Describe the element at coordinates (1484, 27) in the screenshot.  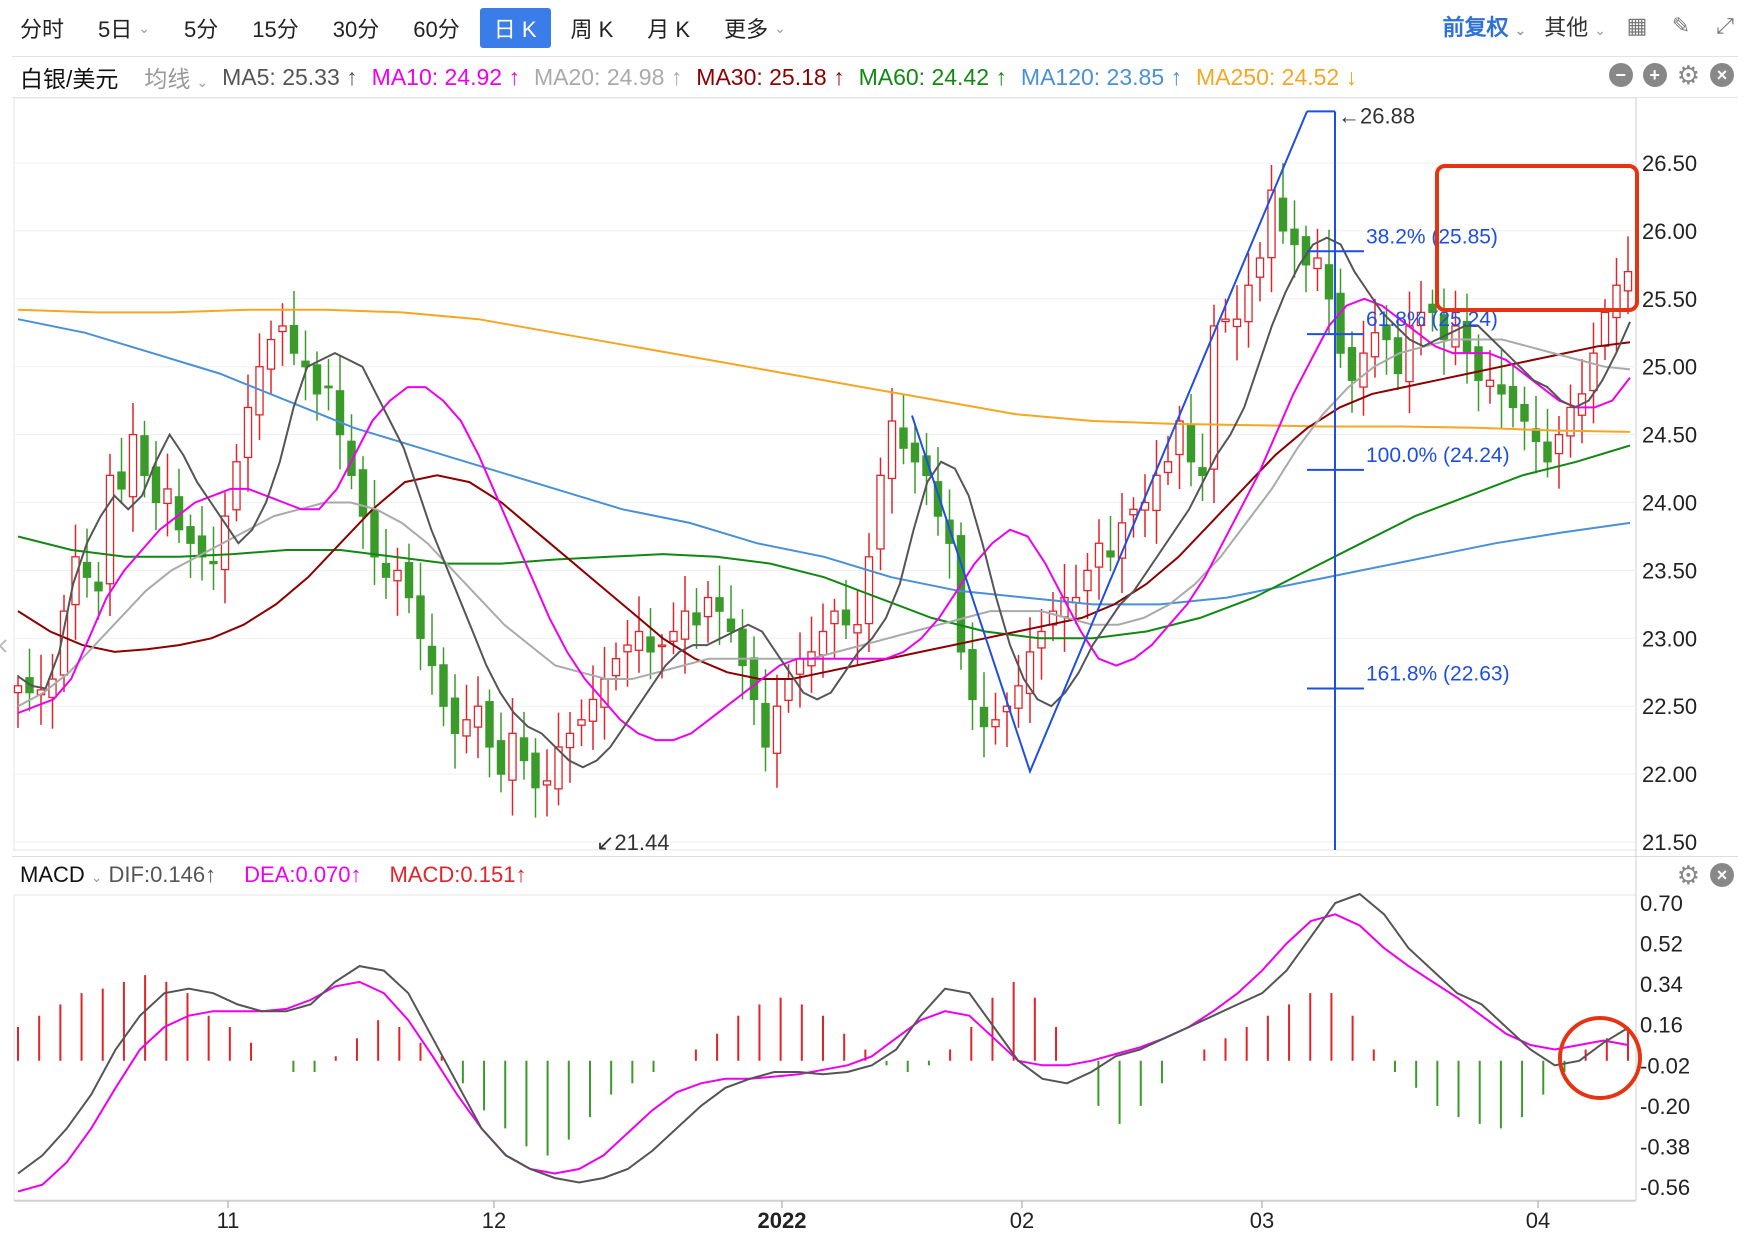
I see `adjust-select: 前复权 ⌄` at that location.